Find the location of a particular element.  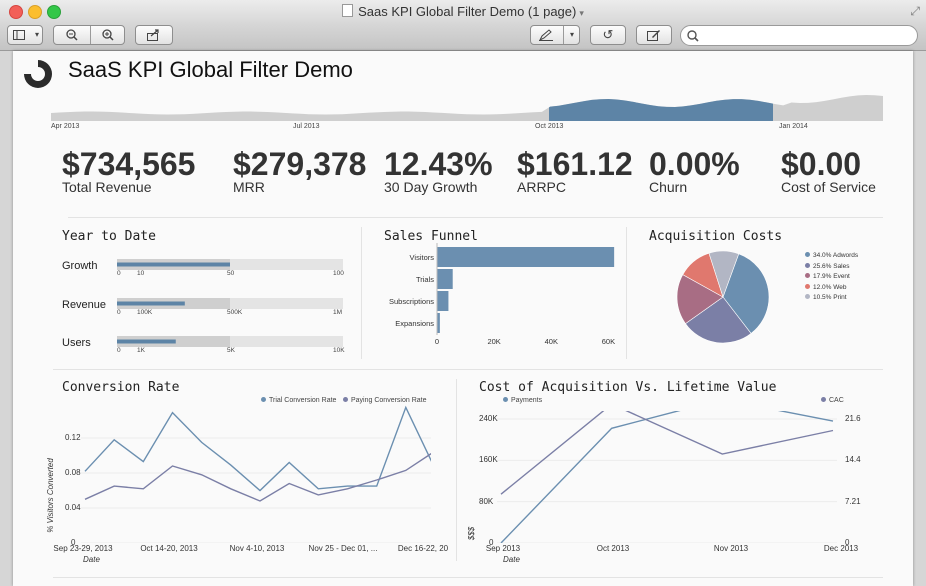

series-line is located at coordinates (257, 477).